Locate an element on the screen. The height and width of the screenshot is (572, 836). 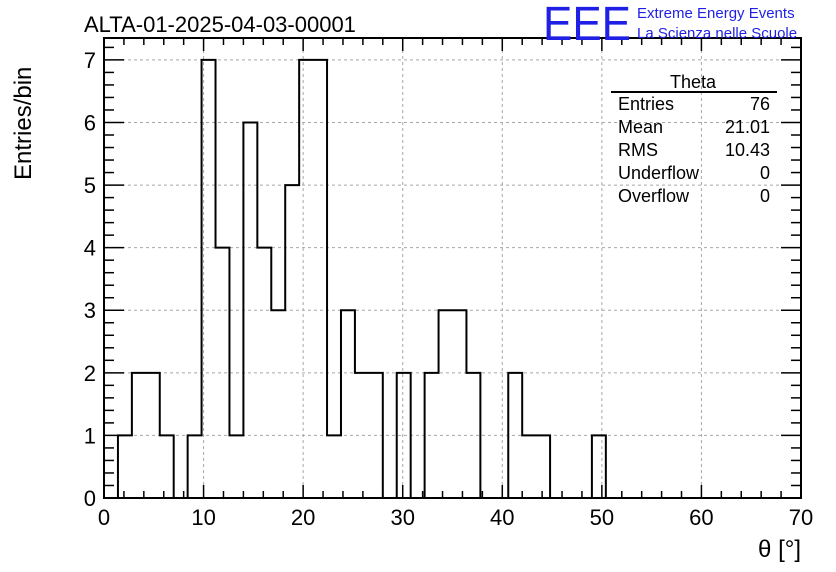
y-tick-label: 3 is located at coordinates (90, 310).